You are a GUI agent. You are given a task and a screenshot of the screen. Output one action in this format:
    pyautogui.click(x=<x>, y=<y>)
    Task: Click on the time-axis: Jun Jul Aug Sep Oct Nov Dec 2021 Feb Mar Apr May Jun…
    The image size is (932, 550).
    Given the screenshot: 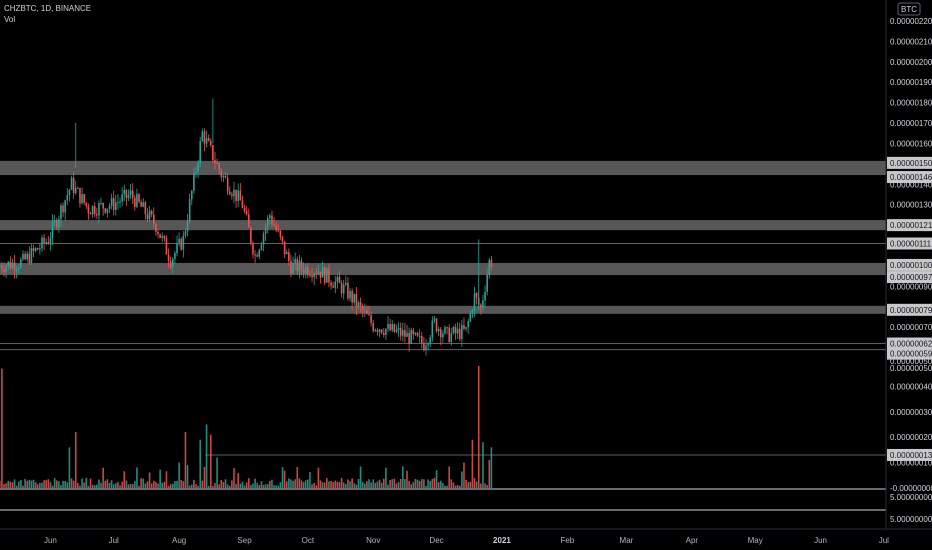 What is the action you would take?
    pyautogui.click(x=466, y=540)
    